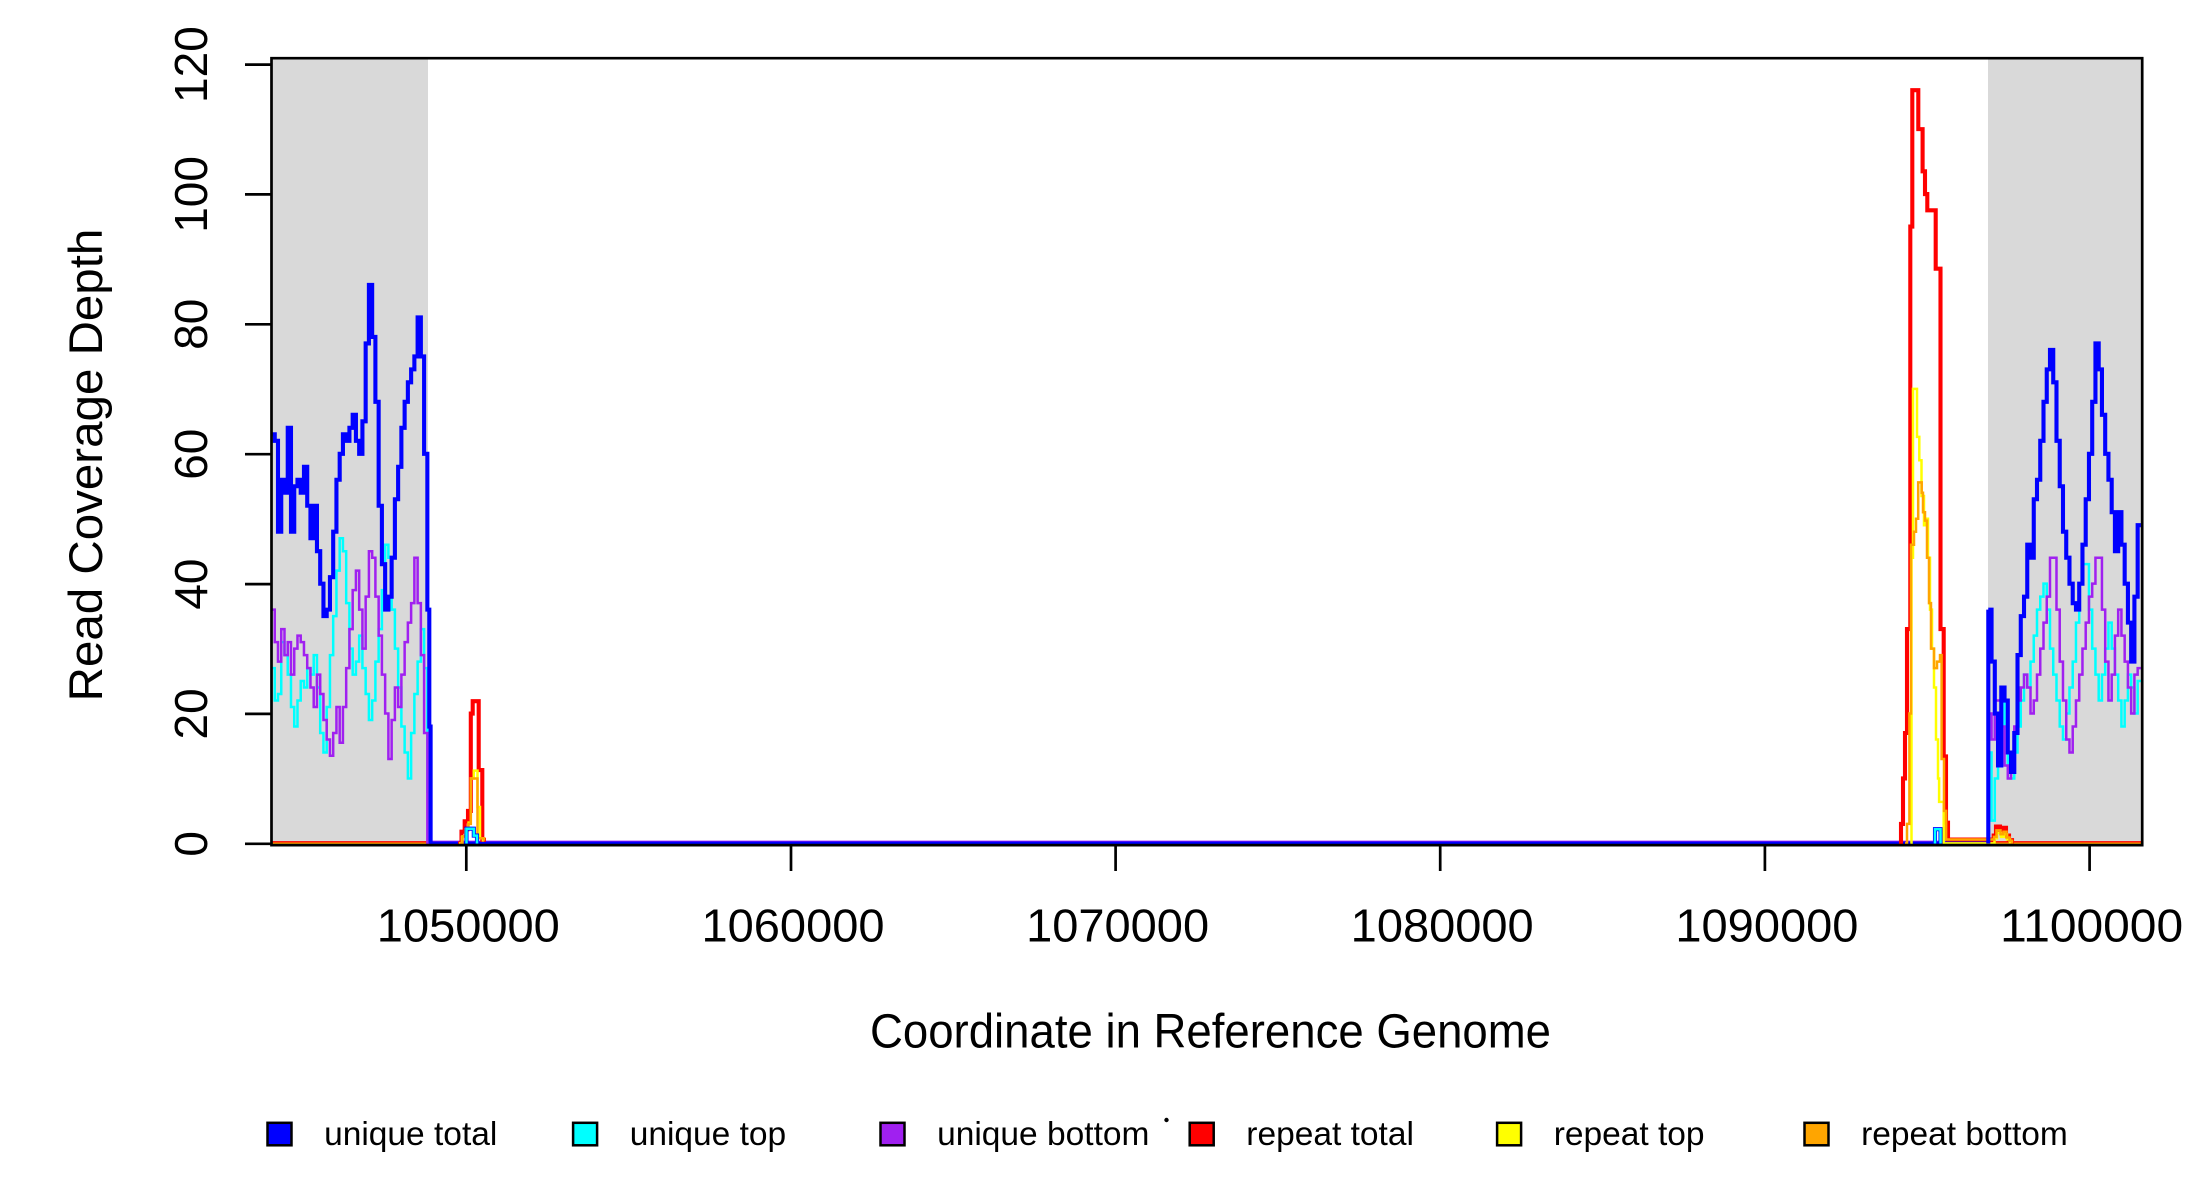 The height and width of the screenshot is (1200, 2200). What do you see at coordinates (191, 194) in the screenshot?
I see `svg-text: 100` at bounding box center [191, 194].